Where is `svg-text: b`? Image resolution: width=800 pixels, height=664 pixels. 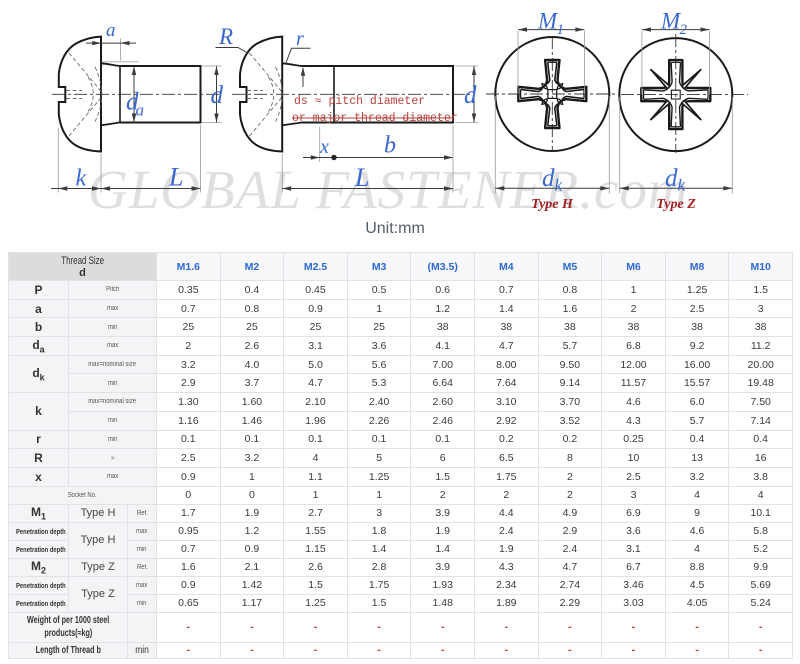
svg-text: b is located at coordinates (390, 146).